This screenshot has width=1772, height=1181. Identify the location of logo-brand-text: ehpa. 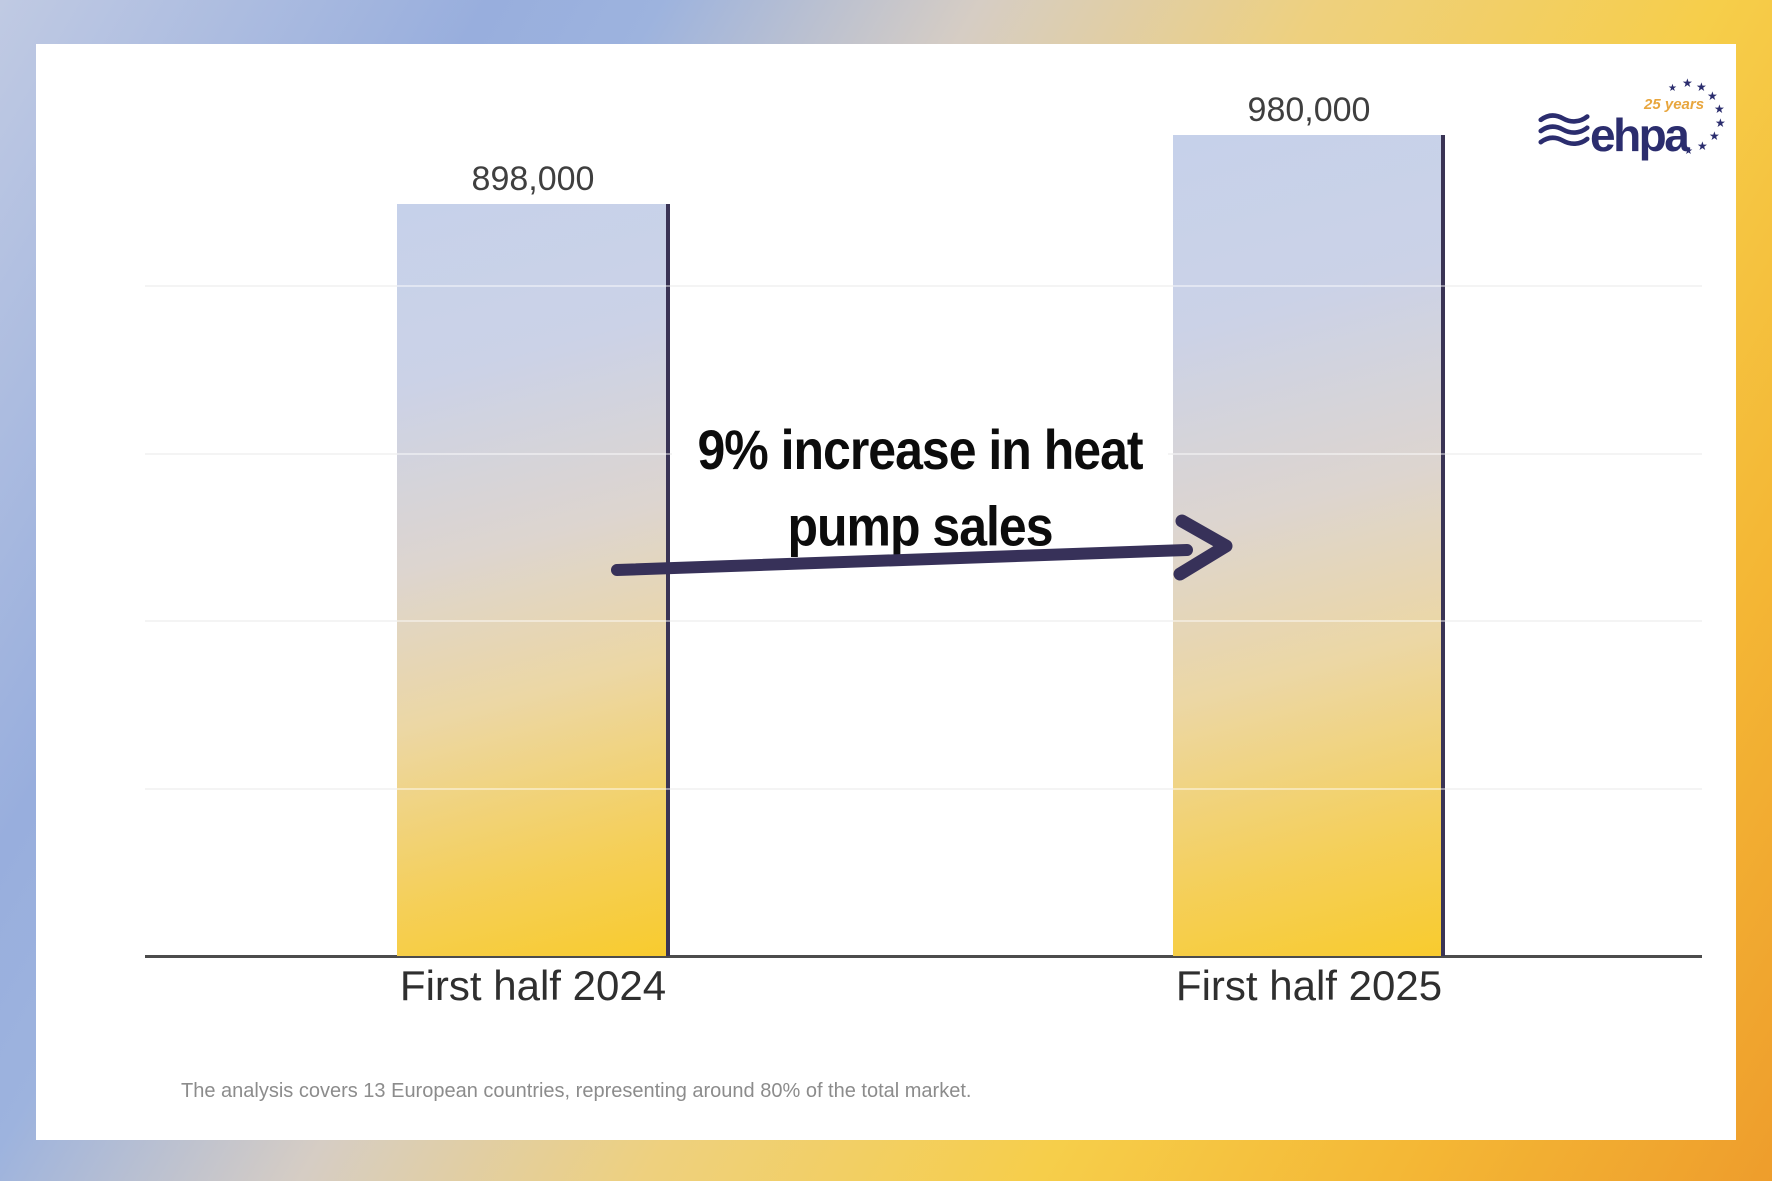
(1640, 135).